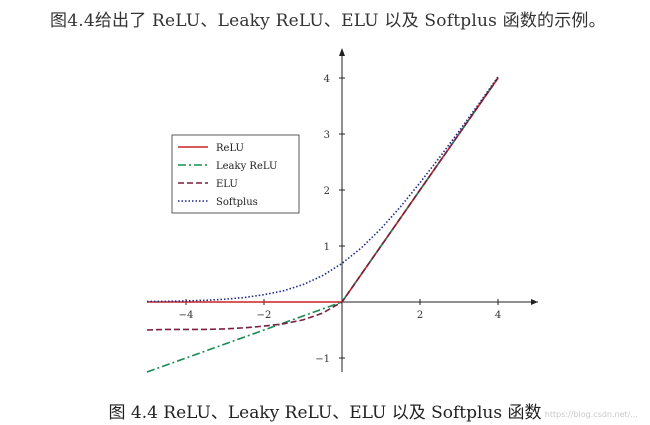 The height and width of the screenshot is (425, 650). Describe the element at coordinates (237, 202) in the screenshot. I see `legend-label: Softplus` at that location.